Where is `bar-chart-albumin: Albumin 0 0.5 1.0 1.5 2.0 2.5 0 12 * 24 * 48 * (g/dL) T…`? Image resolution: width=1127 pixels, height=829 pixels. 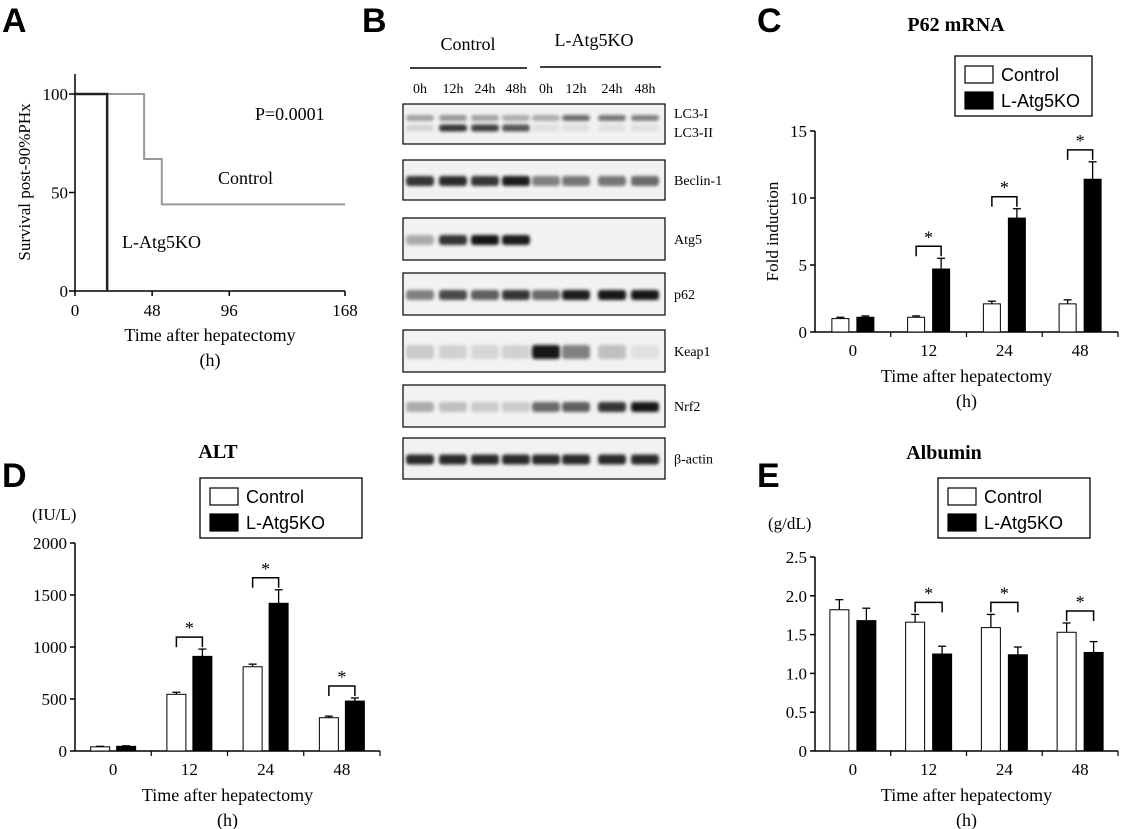 bar-chart-albumin: Albumin 0 0.5 1.0 1.5 2.0 2.5 0 12 * 24 * 48 * (g/dL) T… is located at coordinates (943, 635).